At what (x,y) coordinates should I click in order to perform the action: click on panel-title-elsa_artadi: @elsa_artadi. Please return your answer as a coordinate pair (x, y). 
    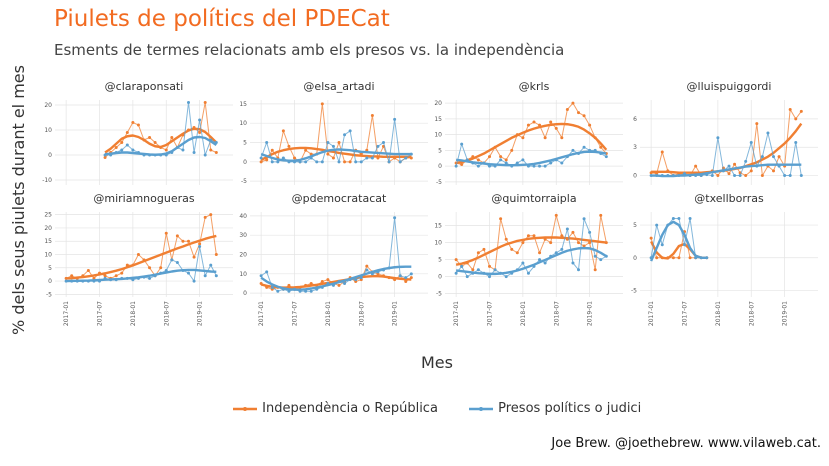
    Looking at the image, I should click on (338, 86).